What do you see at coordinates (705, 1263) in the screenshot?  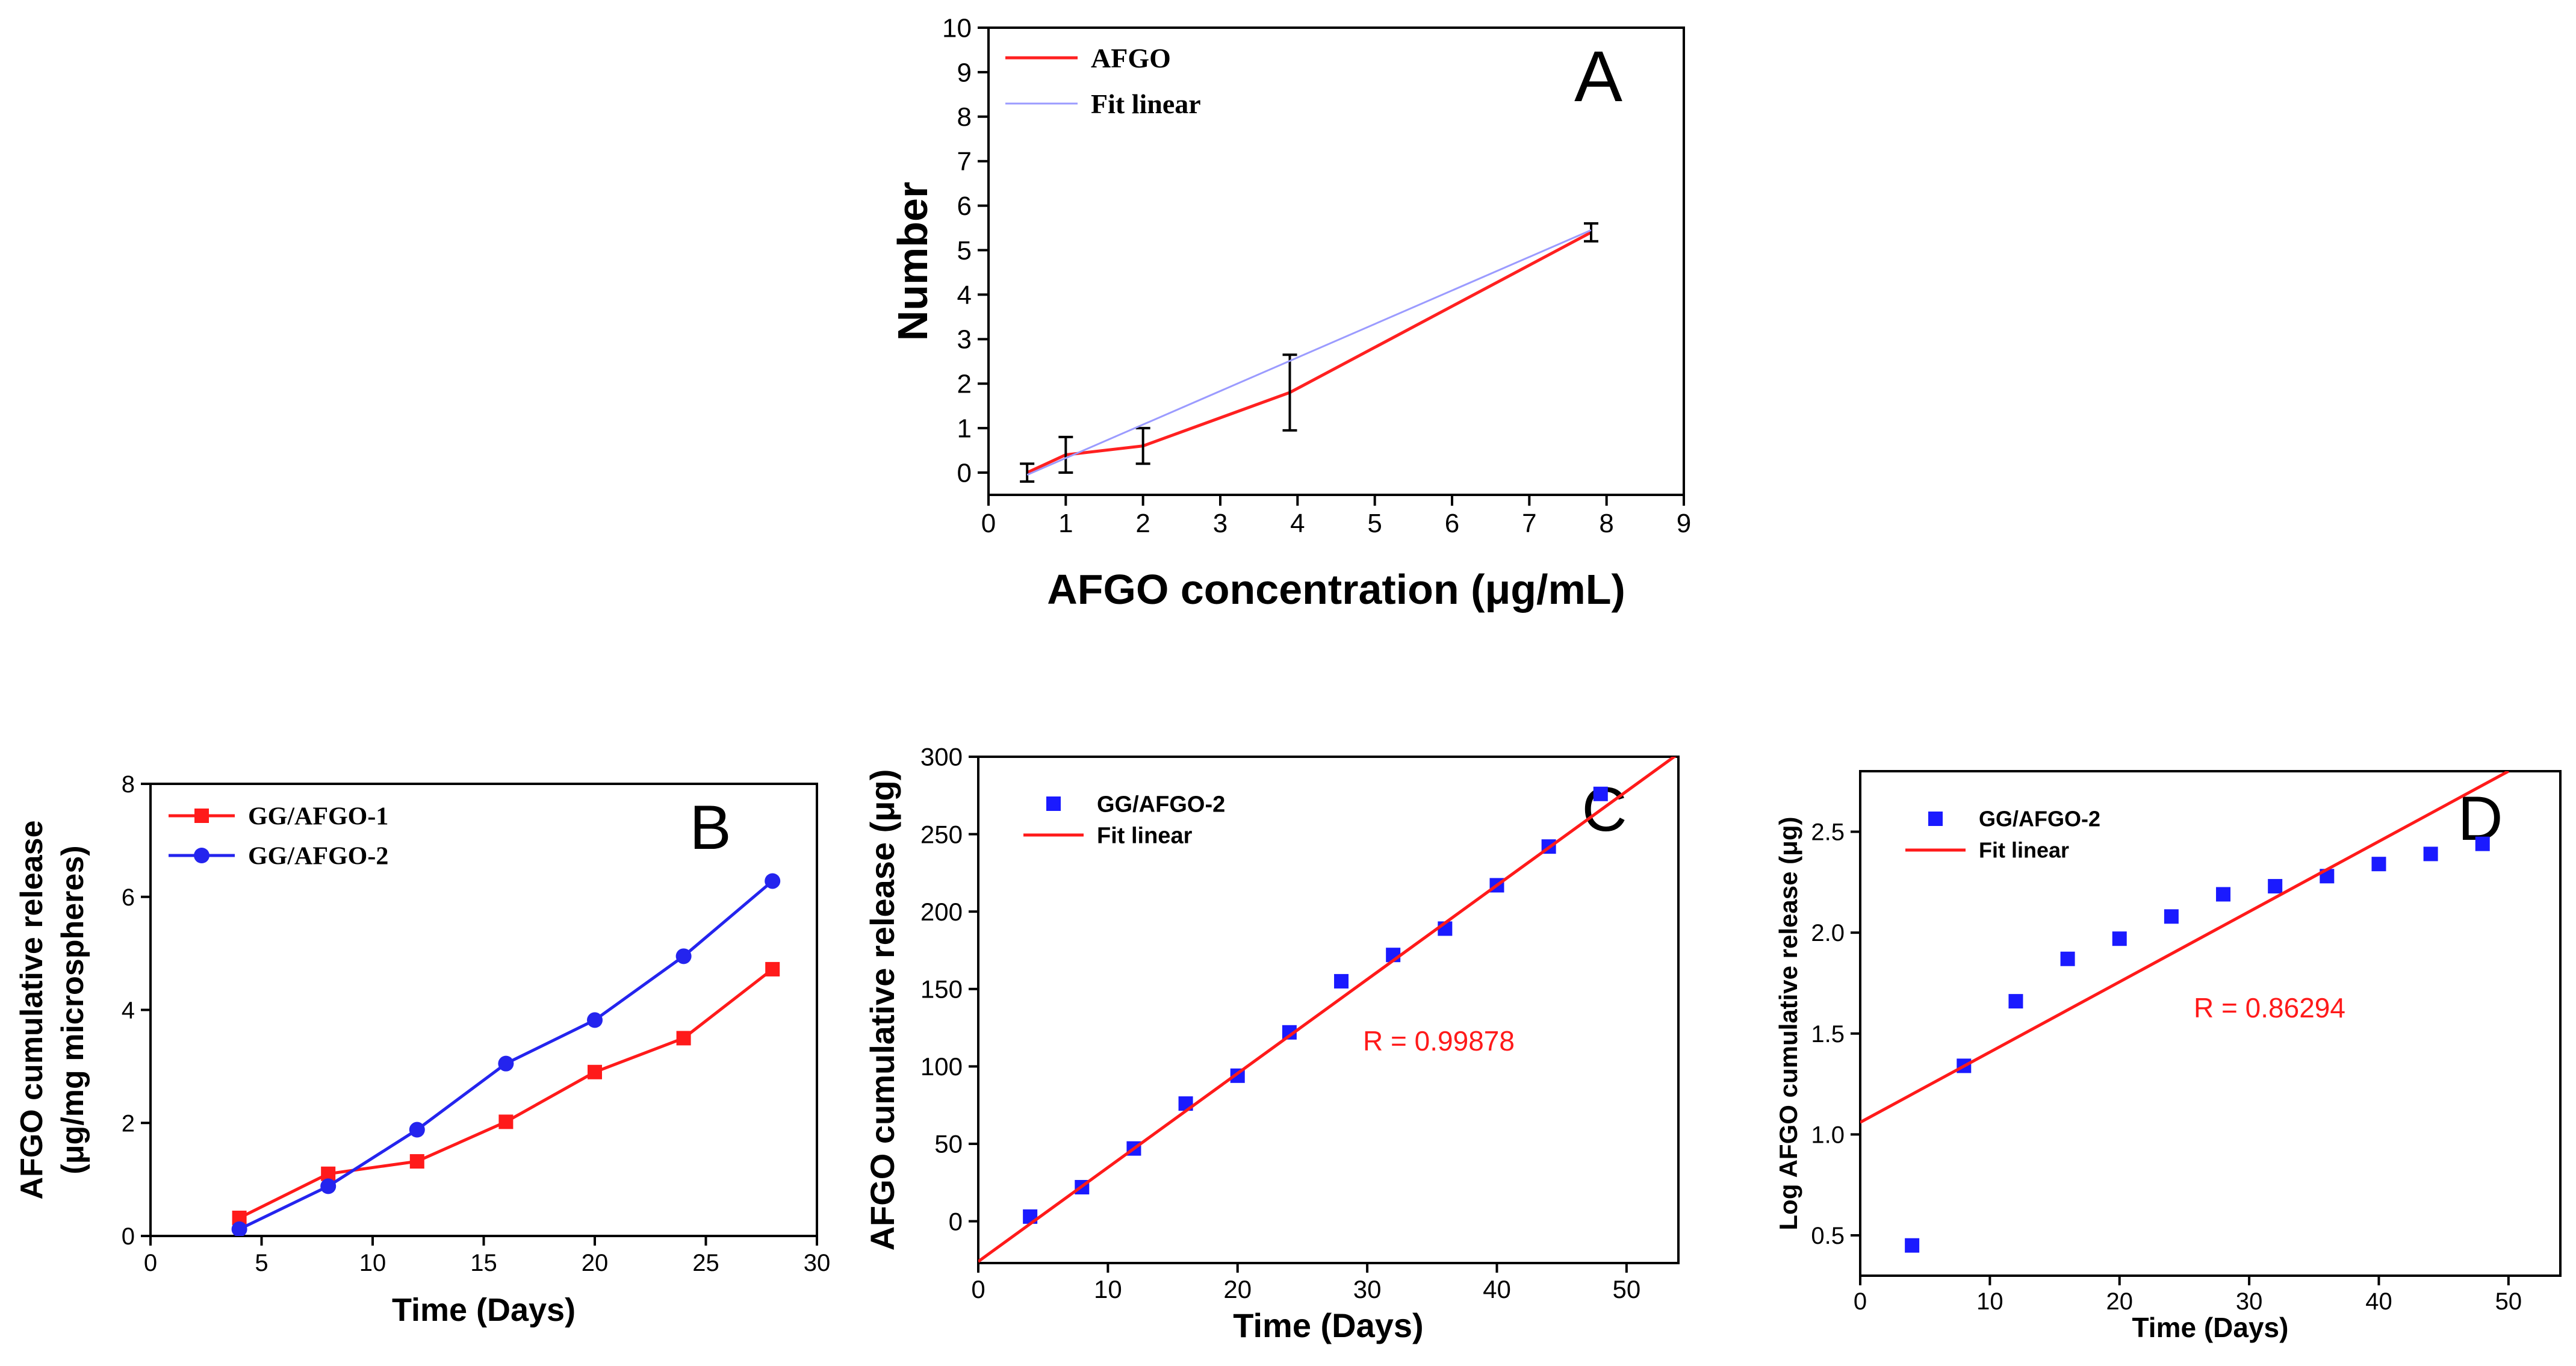 I see `x-tick-label: 25` at bounding box center [705, 1263].